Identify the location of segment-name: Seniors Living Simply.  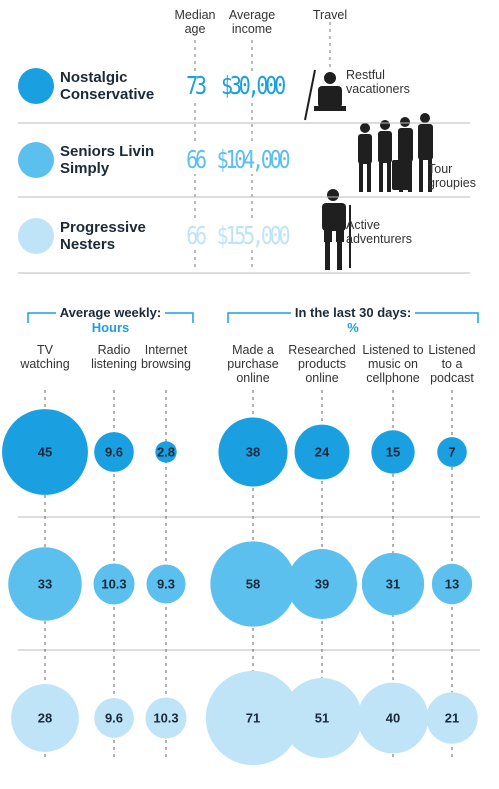
(112, 160).